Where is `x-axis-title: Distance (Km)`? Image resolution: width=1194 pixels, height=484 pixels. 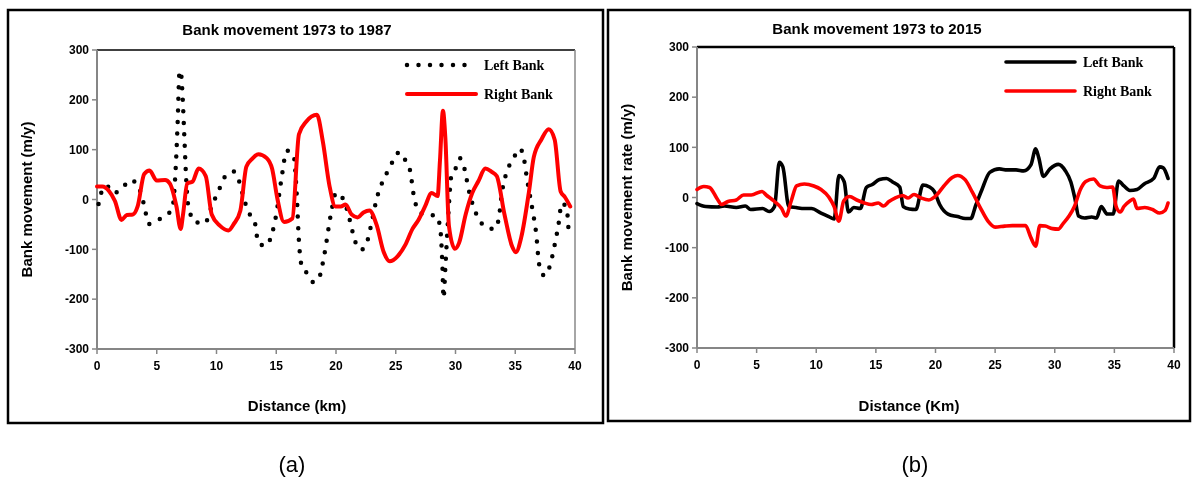 x-axis-title: Distance (Km) is located at coordinates (909, 405).